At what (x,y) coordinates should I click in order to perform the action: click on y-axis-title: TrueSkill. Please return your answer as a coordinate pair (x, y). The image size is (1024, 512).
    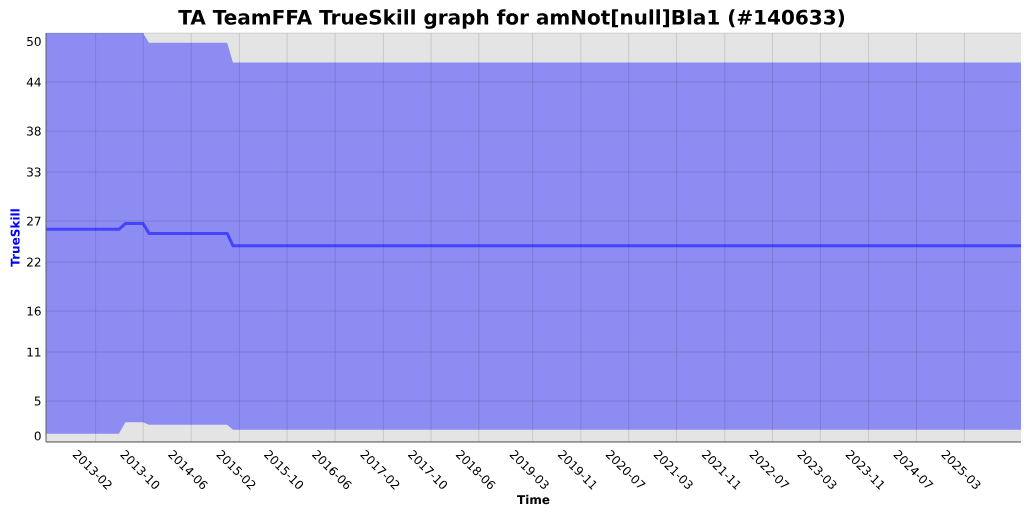
    Looking at the image, I should click on (15, 238).